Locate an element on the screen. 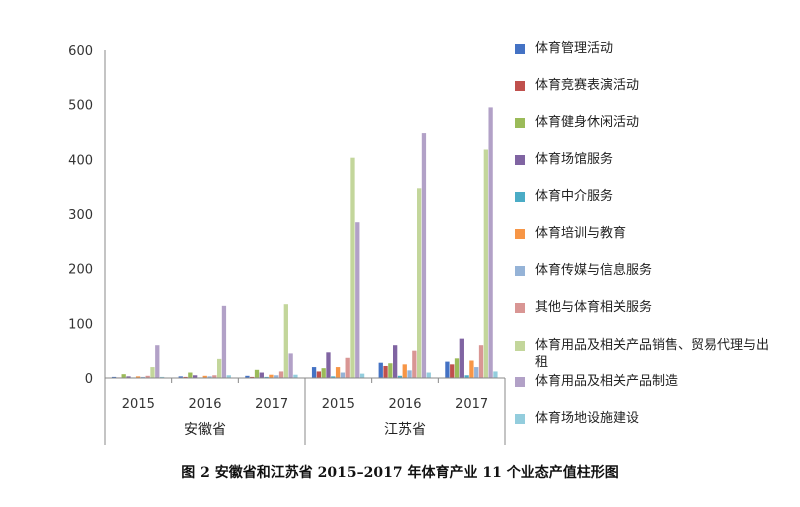  legend-item: 体育用品及相关产品制造 is located at coordinates (642, 381).